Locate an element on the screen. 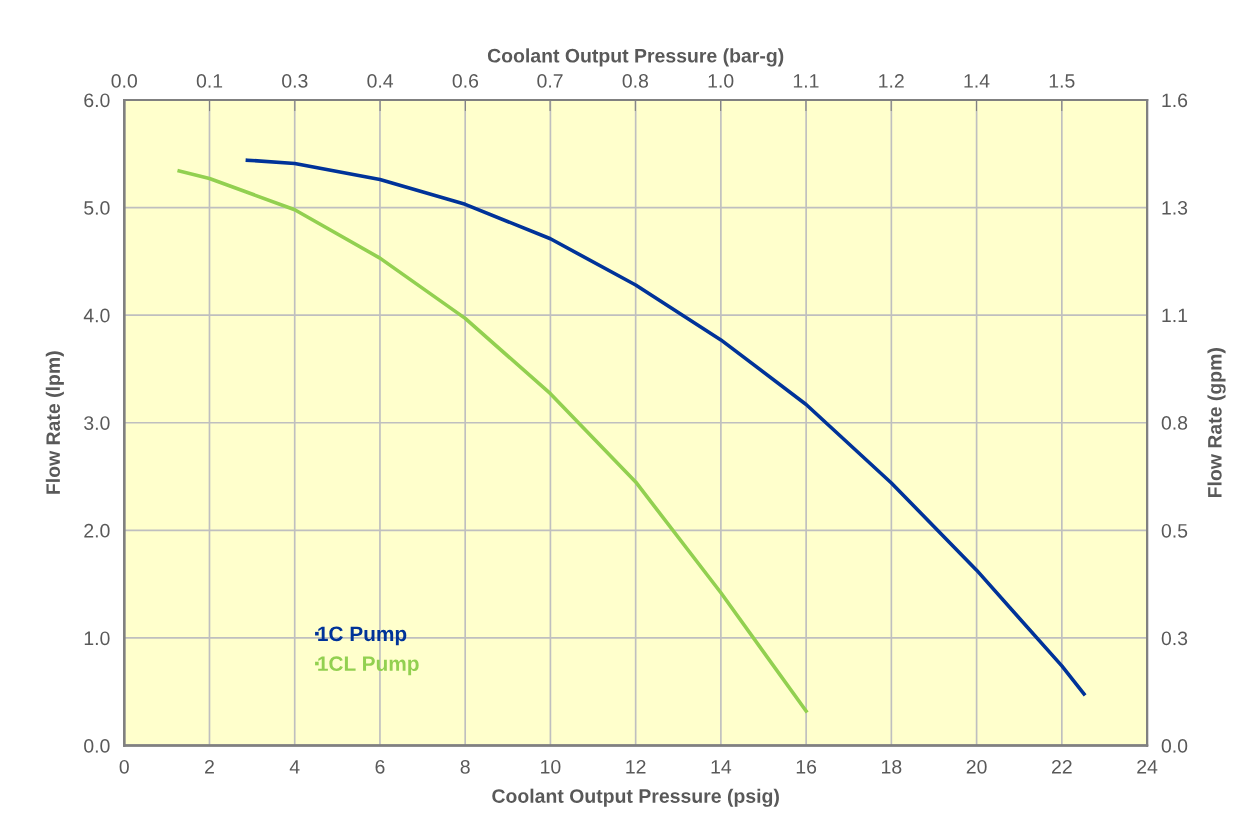 The width and height of the screenshot is (1255, 833). x2-tick-label: 1.1 is located at coordinates (806, 81).